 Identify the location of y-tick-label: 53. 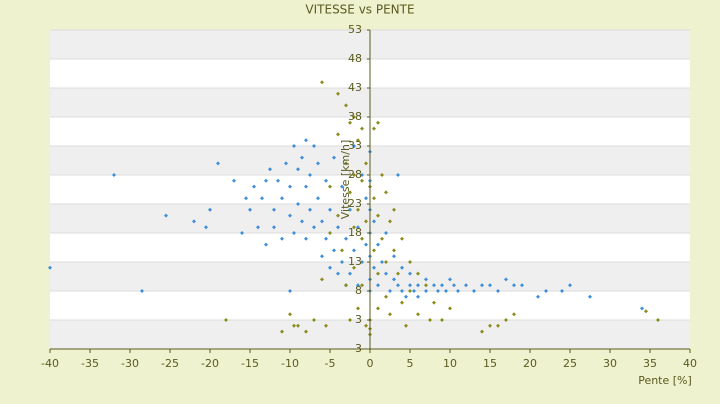
(355, 29).